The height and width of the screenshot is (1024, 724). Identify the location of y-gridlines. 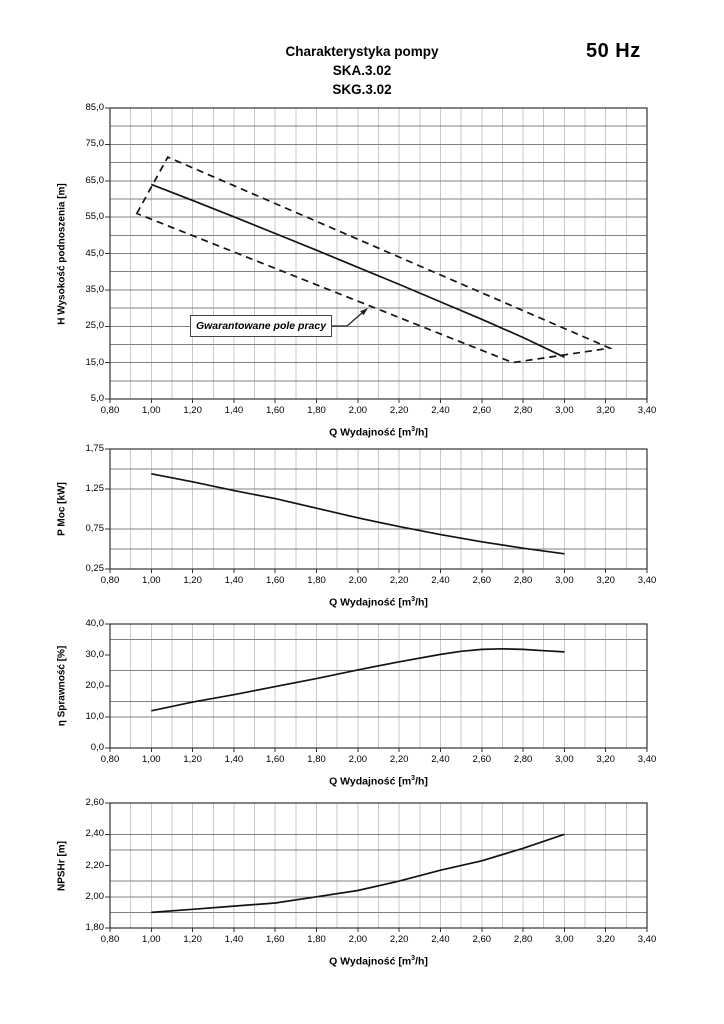
(378, 509).